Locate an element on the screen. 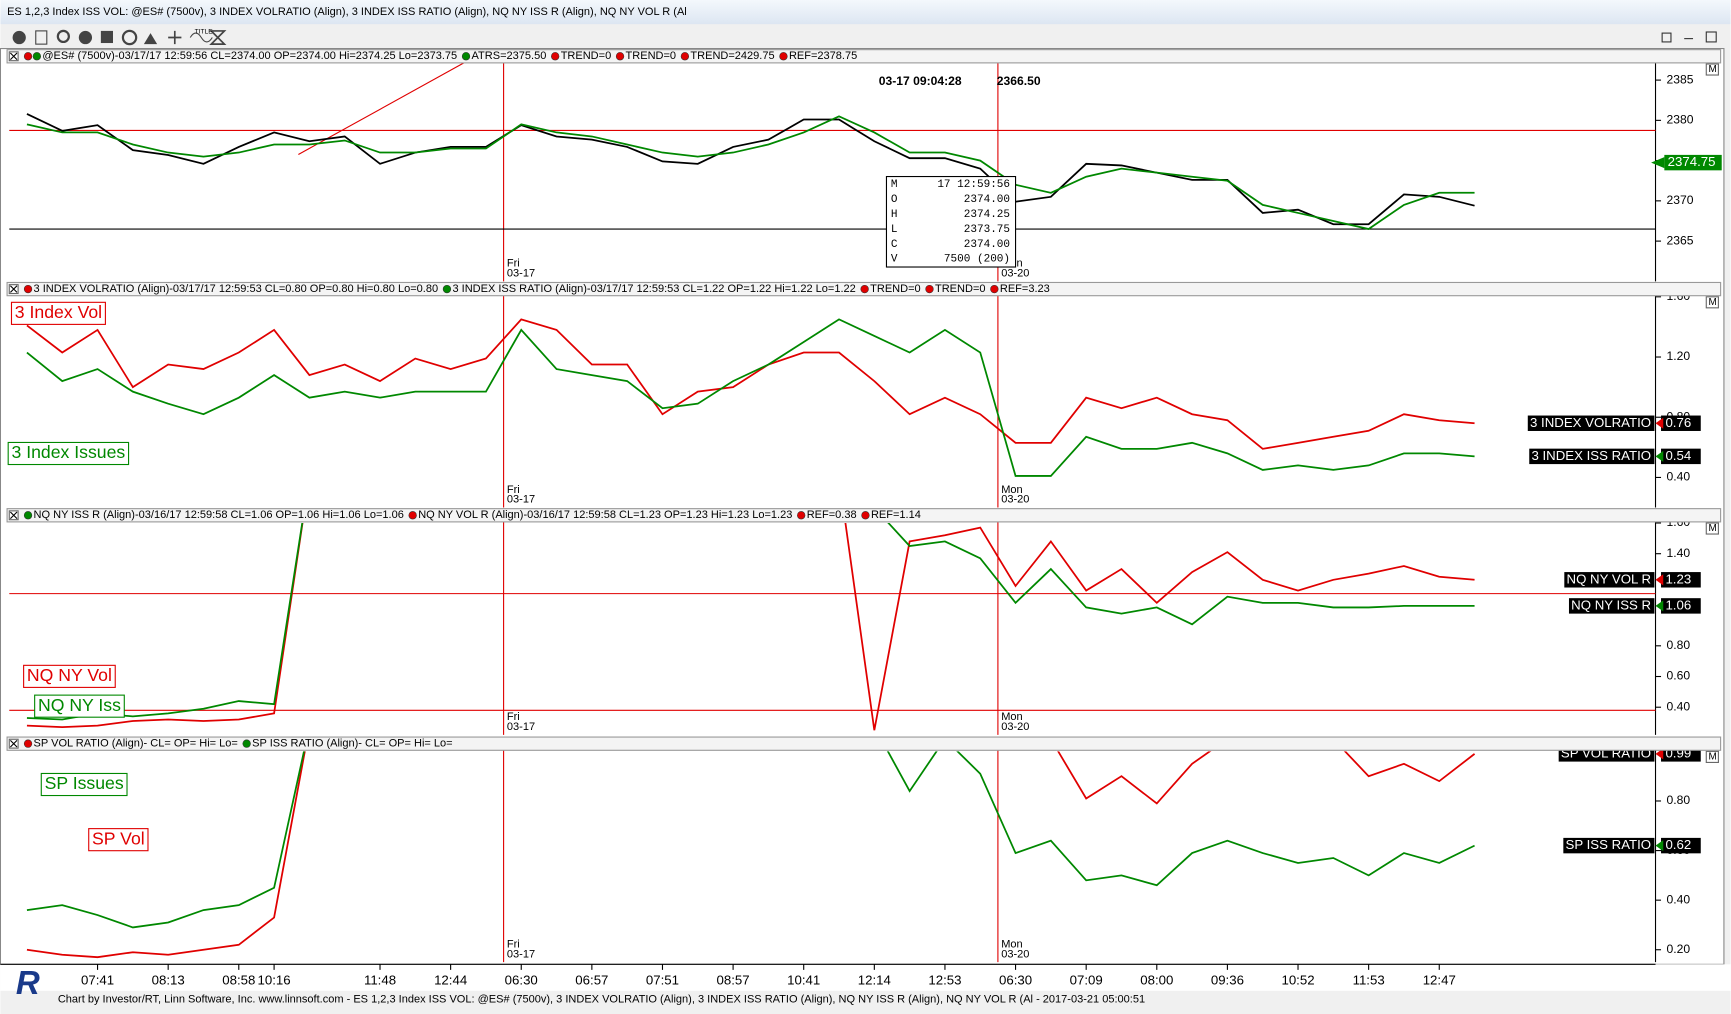 The width and height of the screenshot is (1731, 1014). maximize-button is located at coordinates (1711, 37).